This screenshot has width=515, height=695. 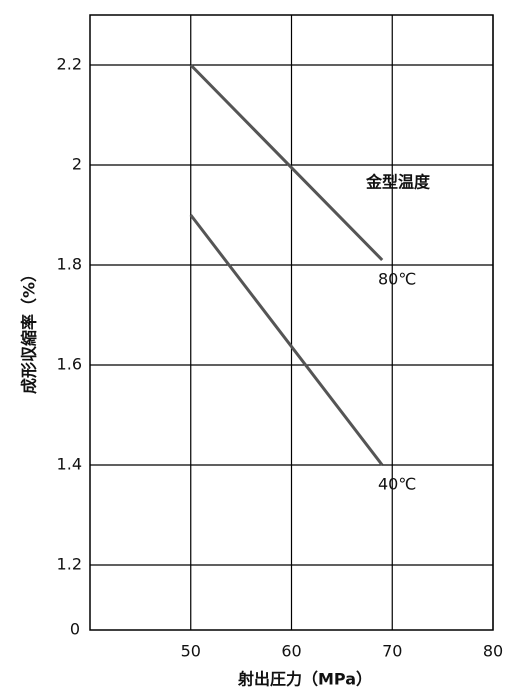 What do you see at coordinates (493, 651) in the screenshot?
I see `x-tick-label: 80` at bounding box center [493, 651].